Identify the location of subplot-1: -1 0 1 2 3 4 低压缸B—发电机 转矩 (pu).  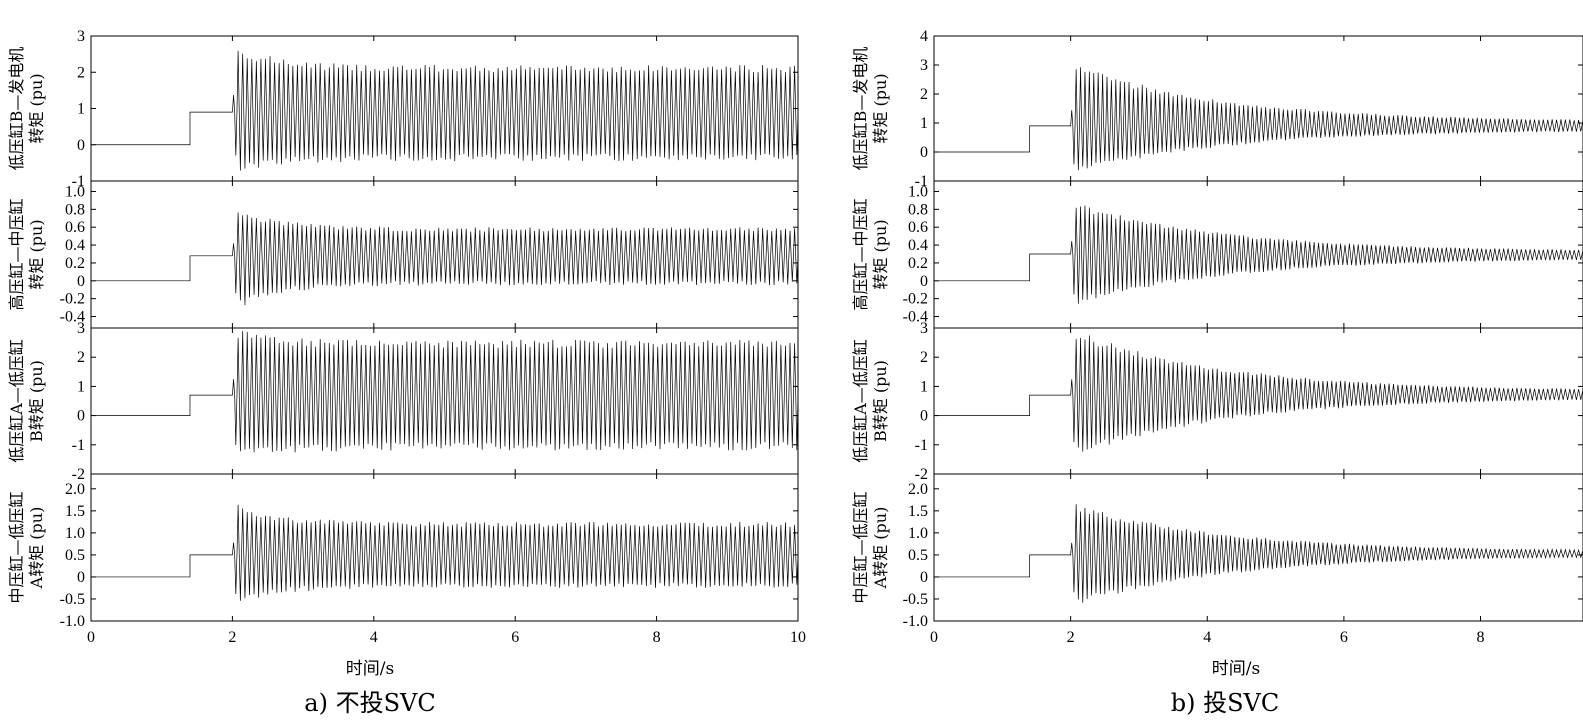
(1217, 109).